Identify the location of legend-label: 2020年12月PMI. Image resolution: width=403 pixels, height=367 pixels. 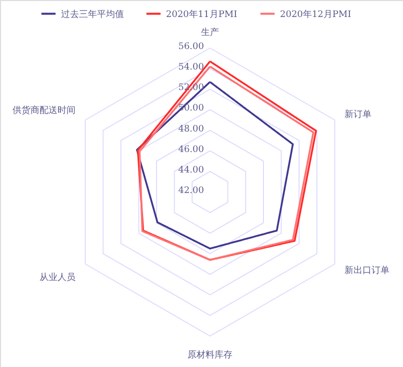
(316, 14).